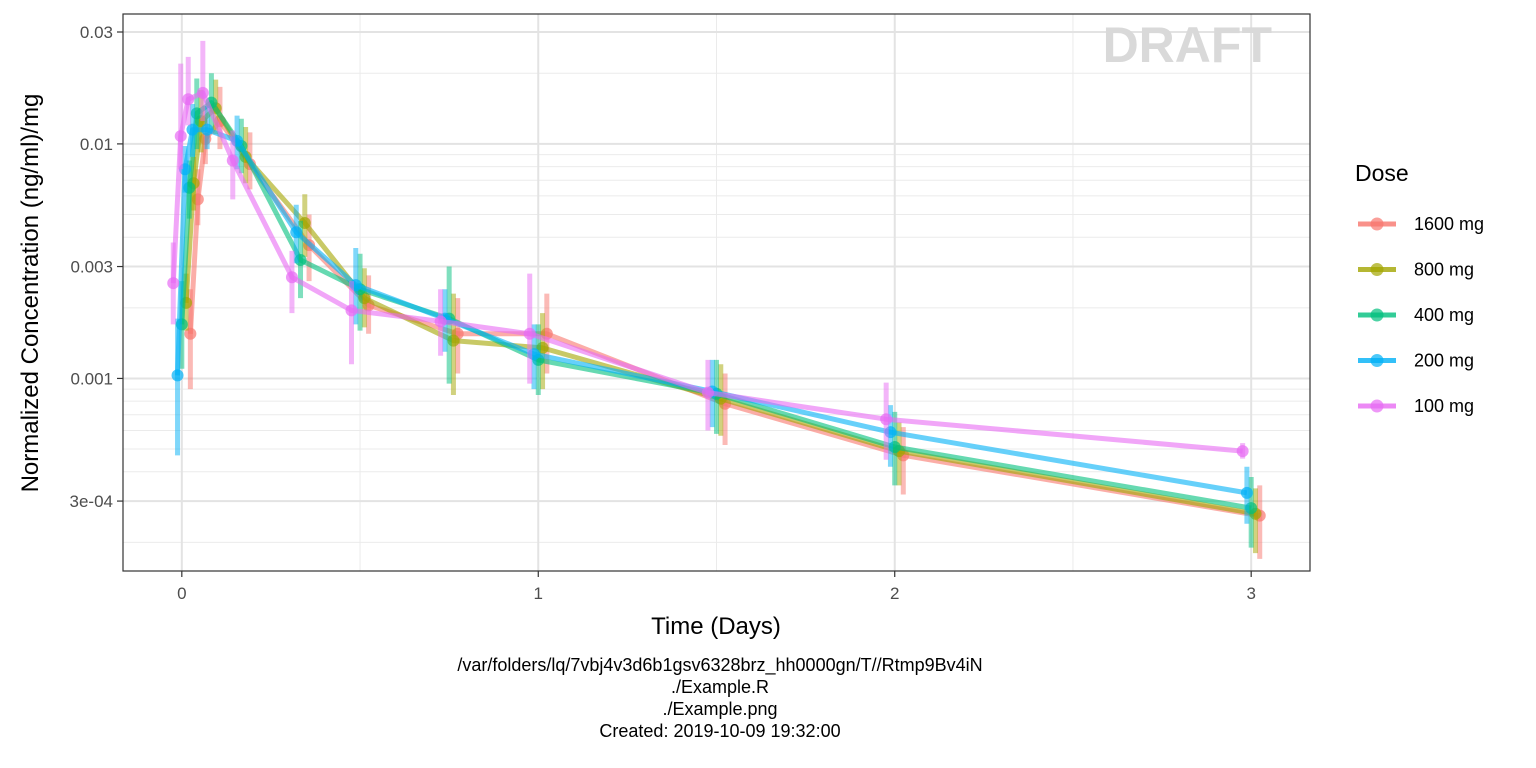 The width and height of the screenshot is (1536, 768). I want to click on y-tick-label: 0.003, so click(91, 267).